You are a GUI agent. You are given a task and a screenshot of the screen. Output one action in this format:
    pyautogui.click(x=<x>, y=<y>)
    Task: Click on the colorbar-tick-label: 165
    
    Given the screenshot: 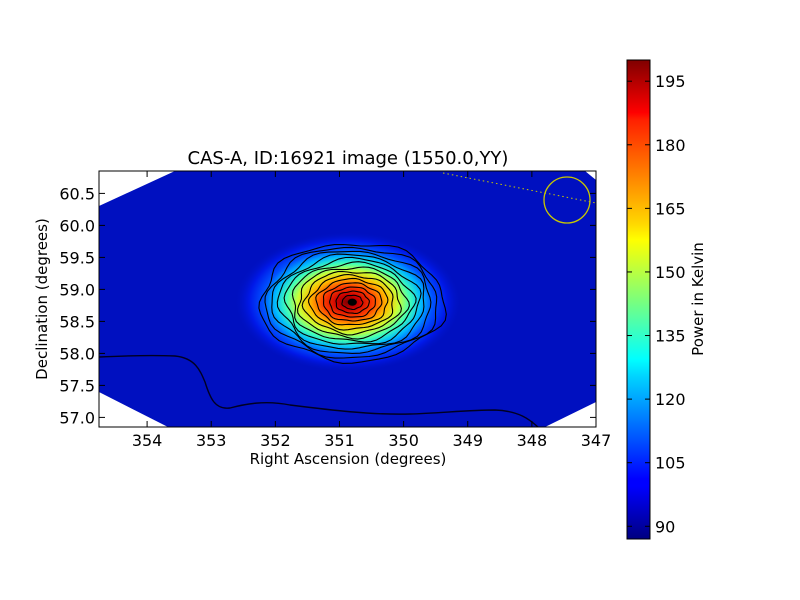 What is the action you would take?
    pyautogui.click(x=670, y=208)
    